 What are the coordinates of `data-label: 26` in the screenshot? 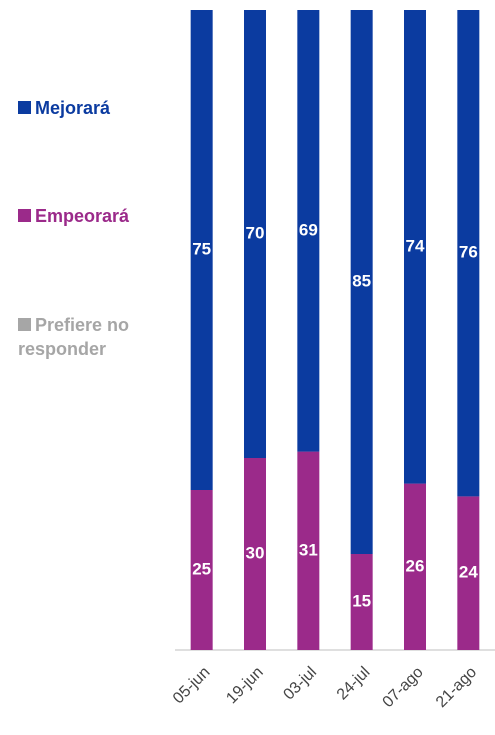 It's located at (415, 565).